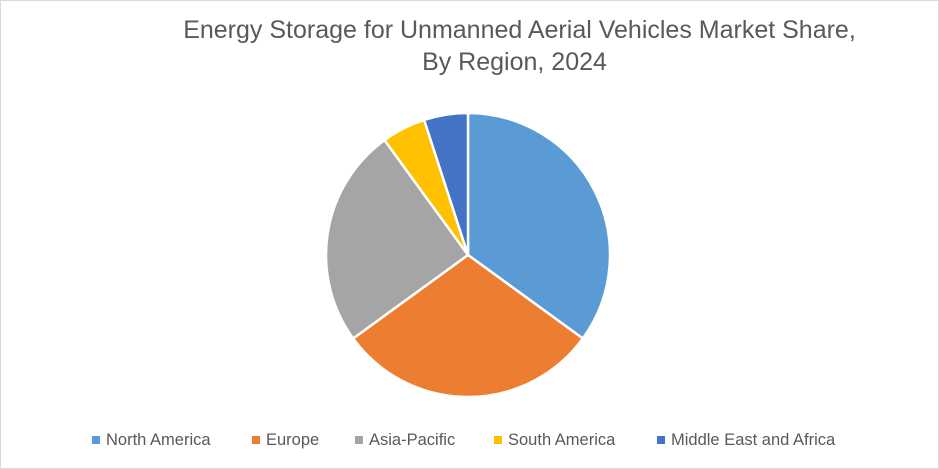 Image resolution: width=939 pixels, height=469 pixels. I want to click on legend-item-south-america: South America, so click(554, 440).